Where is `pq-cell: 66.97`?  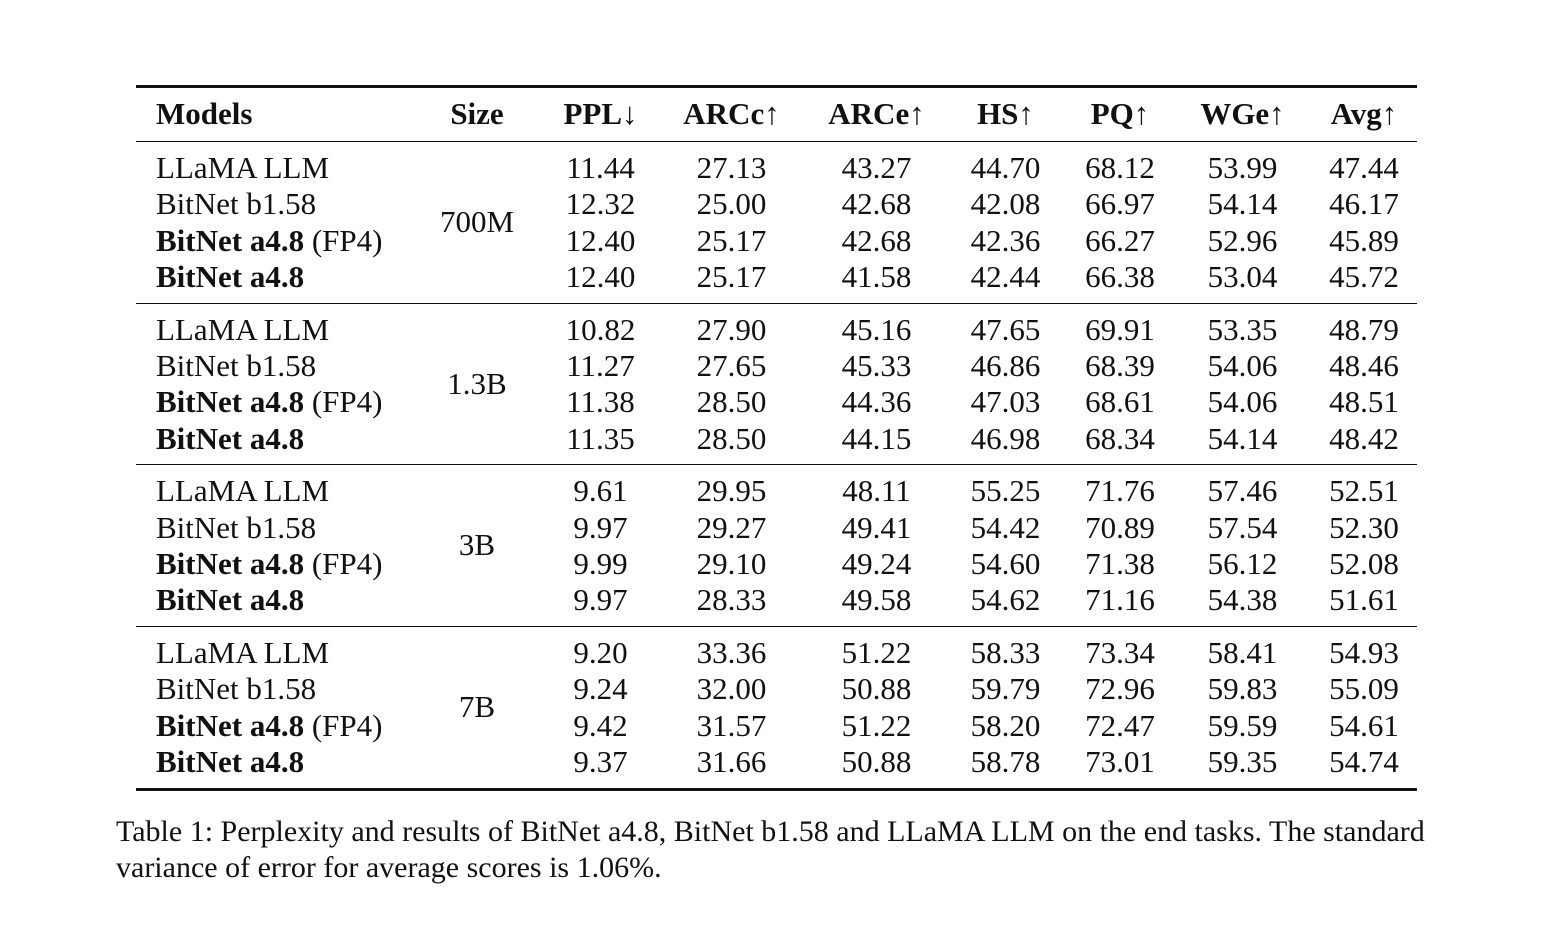
pq-cell: 66.97 is located at coordinates (1120, 204).